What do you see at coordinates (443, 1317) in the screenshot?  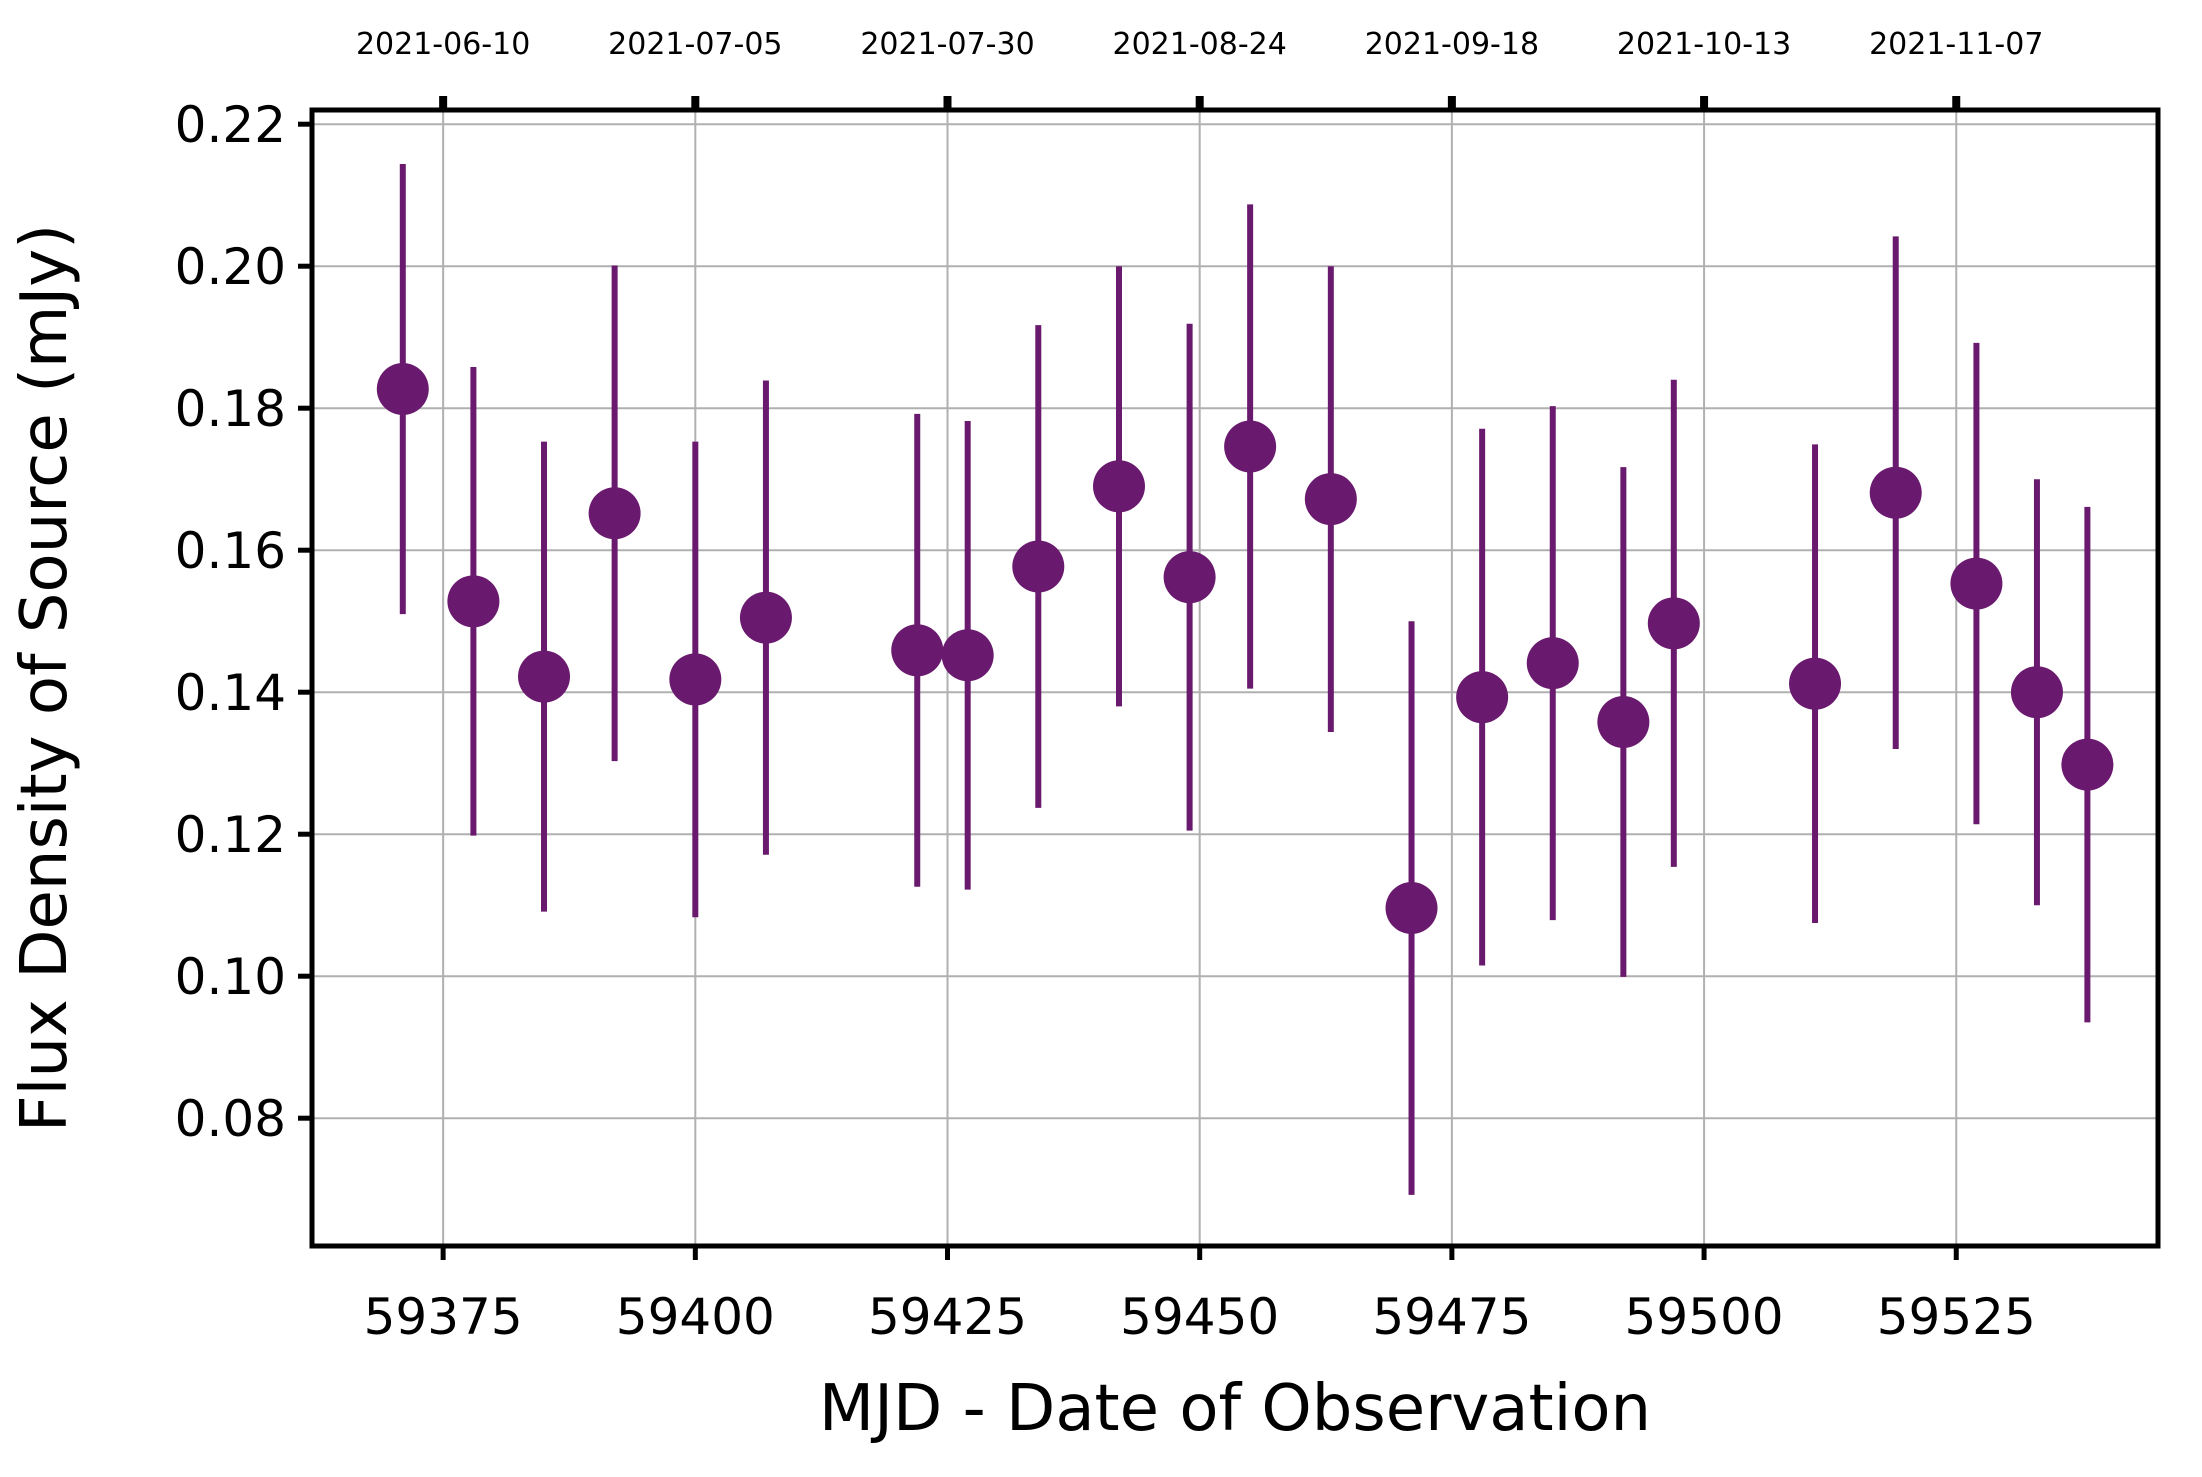 I see `x-tick-label: 59375` at bounding box center [443, 1317].